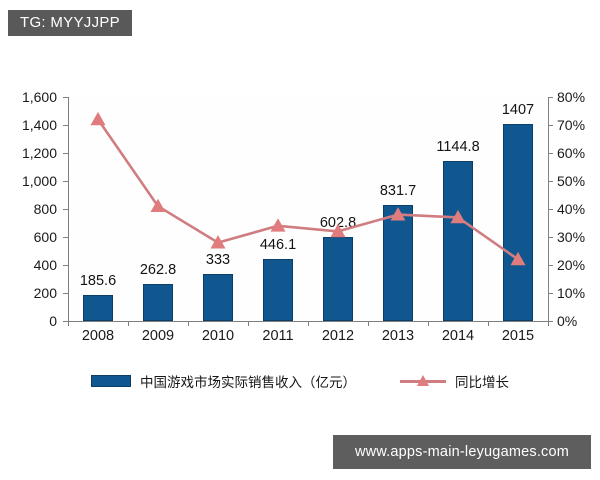 Image resolution: width=600 pixels, height=480 pixels. What do you see at coordinates (39, 125) in the screenshot?
I see `left-axis-tick-label: 1,400` at bounding box center [39, 125].